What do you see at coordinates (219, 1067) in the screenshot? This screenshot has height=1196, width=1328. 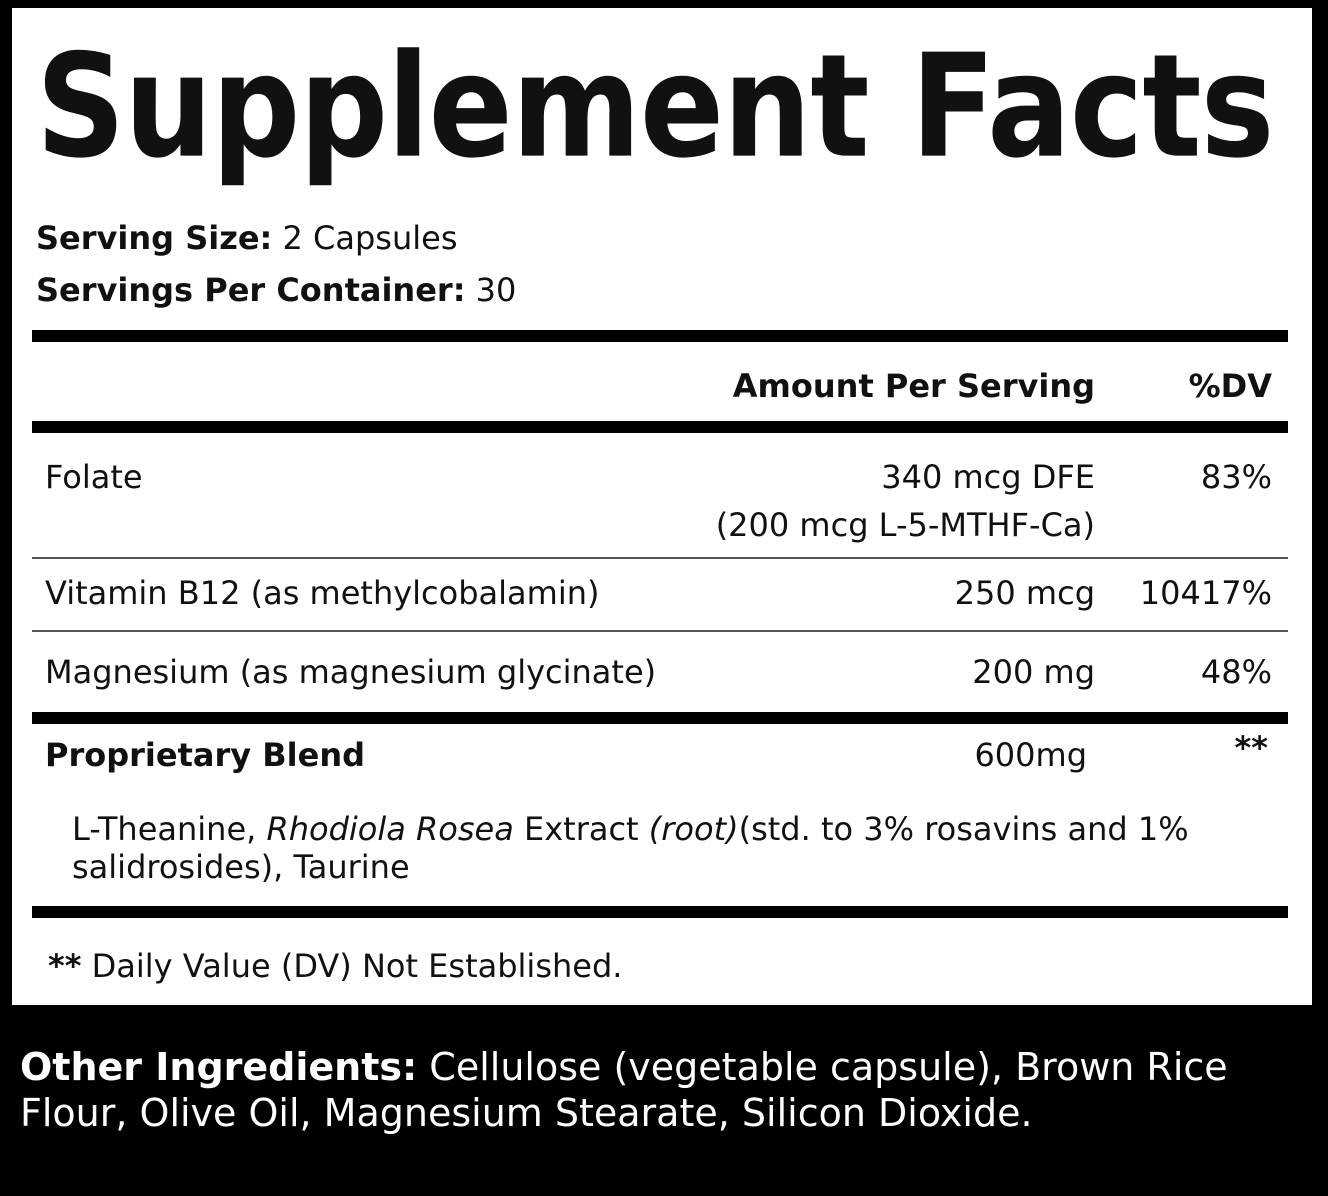 I see `other-label: Other Ingredients:` at bounding box center [219, 1067].